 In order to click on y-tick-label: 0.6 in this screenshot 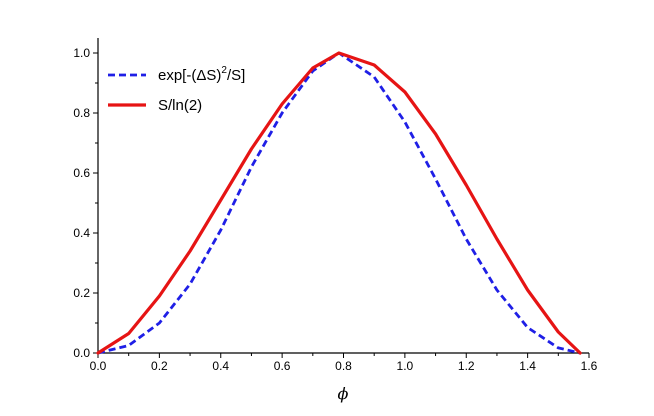, I will do `click(81, 173)`.